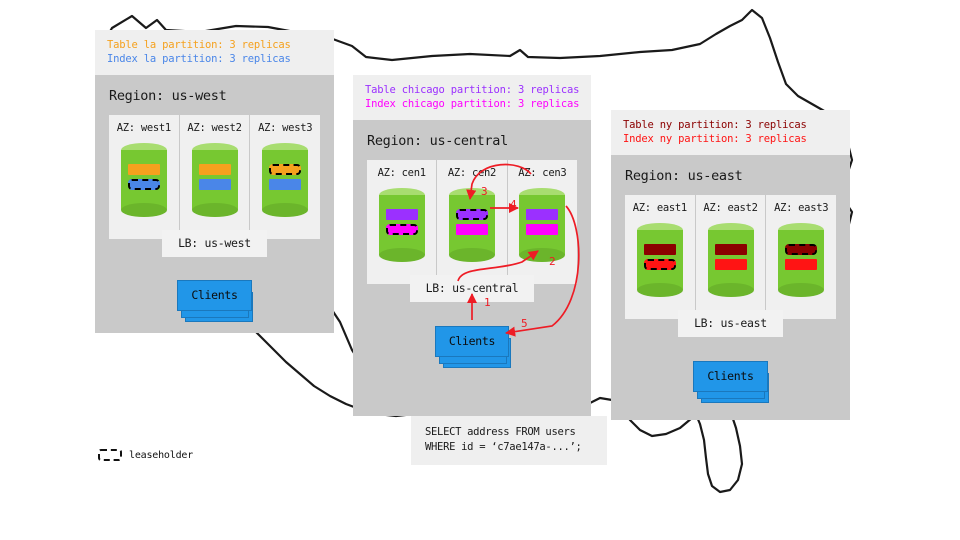 Image resolution: width=960 pixels, height=540 pixels. I want to click on legend-label-leaseholder: leaseholder, so click(161, 455).